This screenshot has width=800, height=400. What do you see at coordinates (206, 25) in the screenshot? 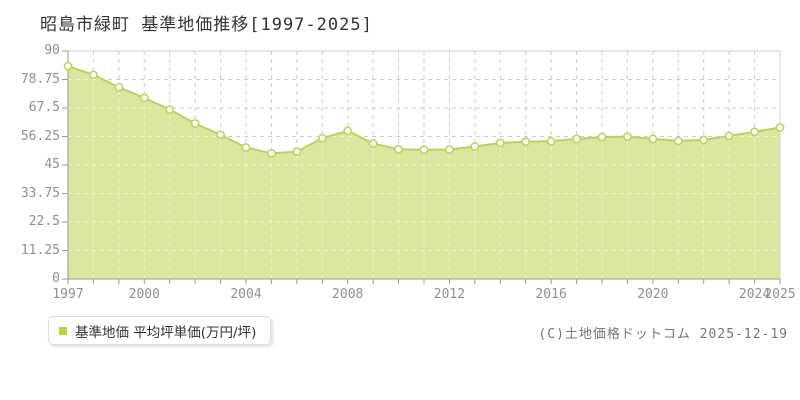
I see `chart-title: 昭島市緑町 基準地価推移[1997-2025]` at bounding box center [206, 25].